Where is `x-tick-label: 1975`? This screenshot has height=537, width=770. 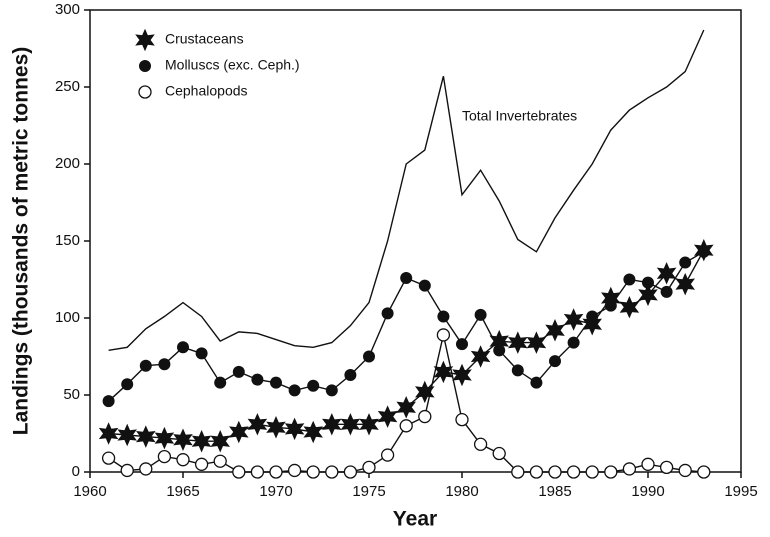 x-tick-label: 1975 is located at coordinates (368, 491).